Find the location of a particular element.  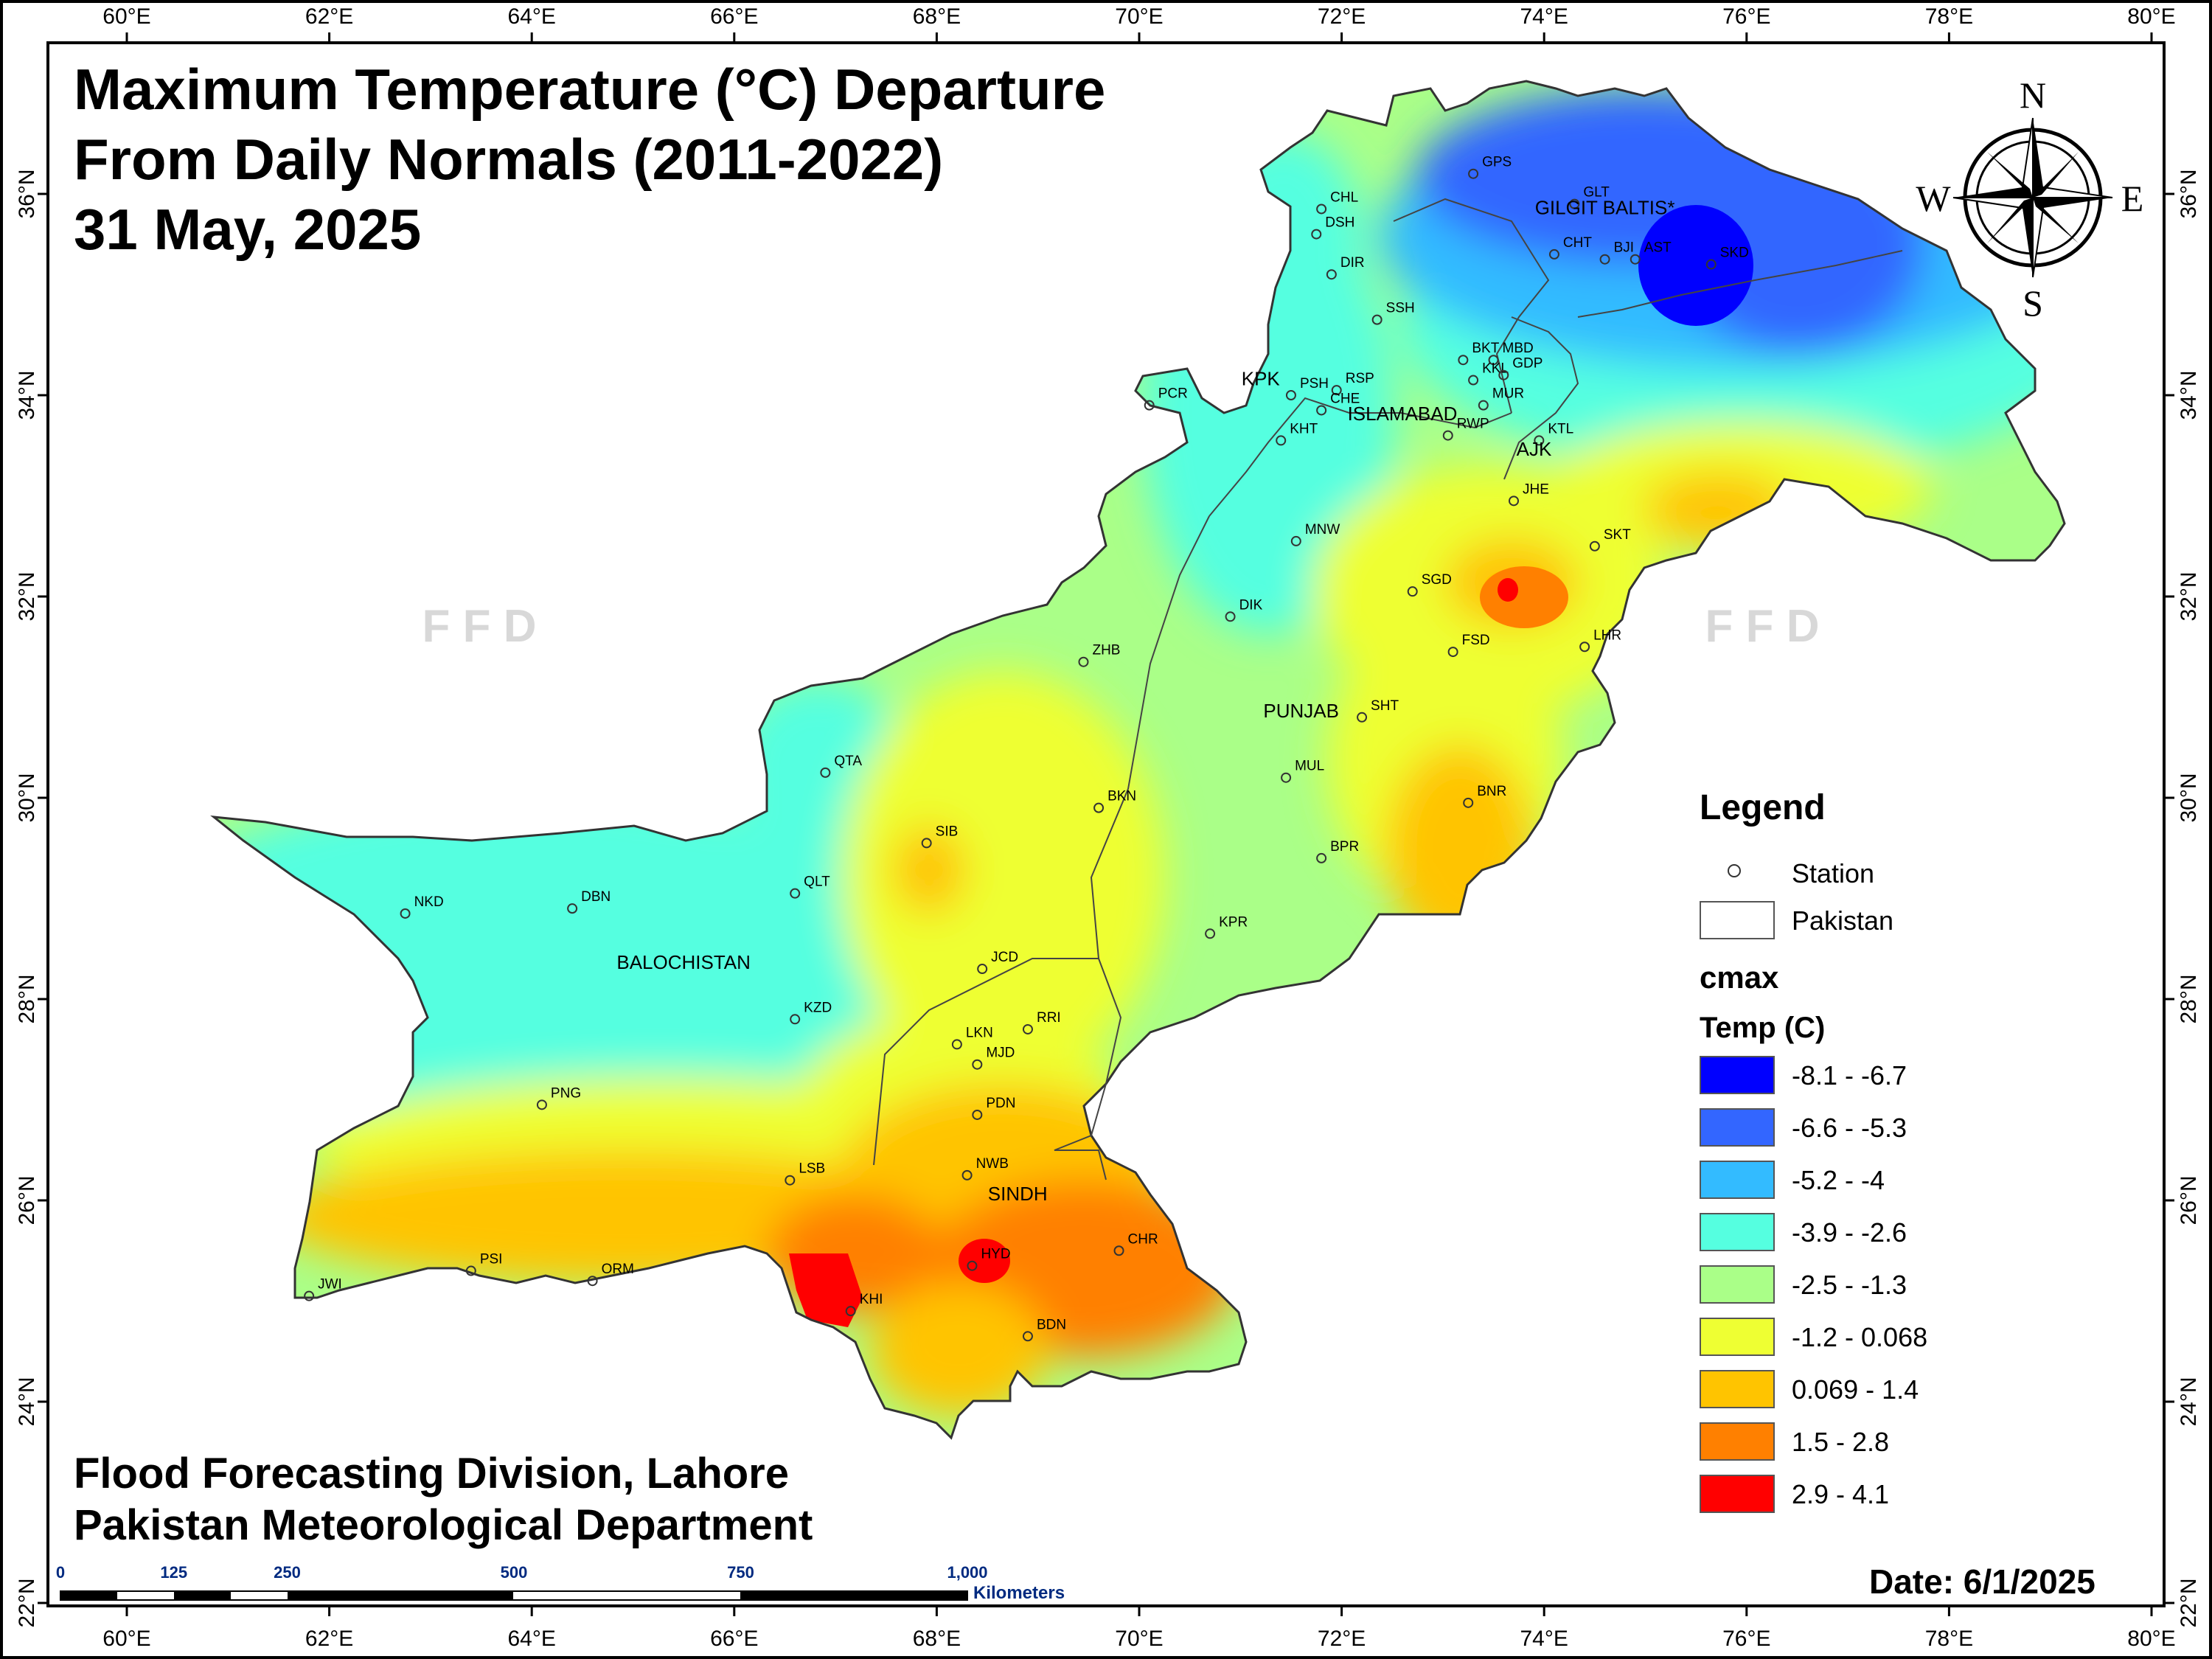

province-label: ISLAMABAD is located at coordinates (1403, 414).